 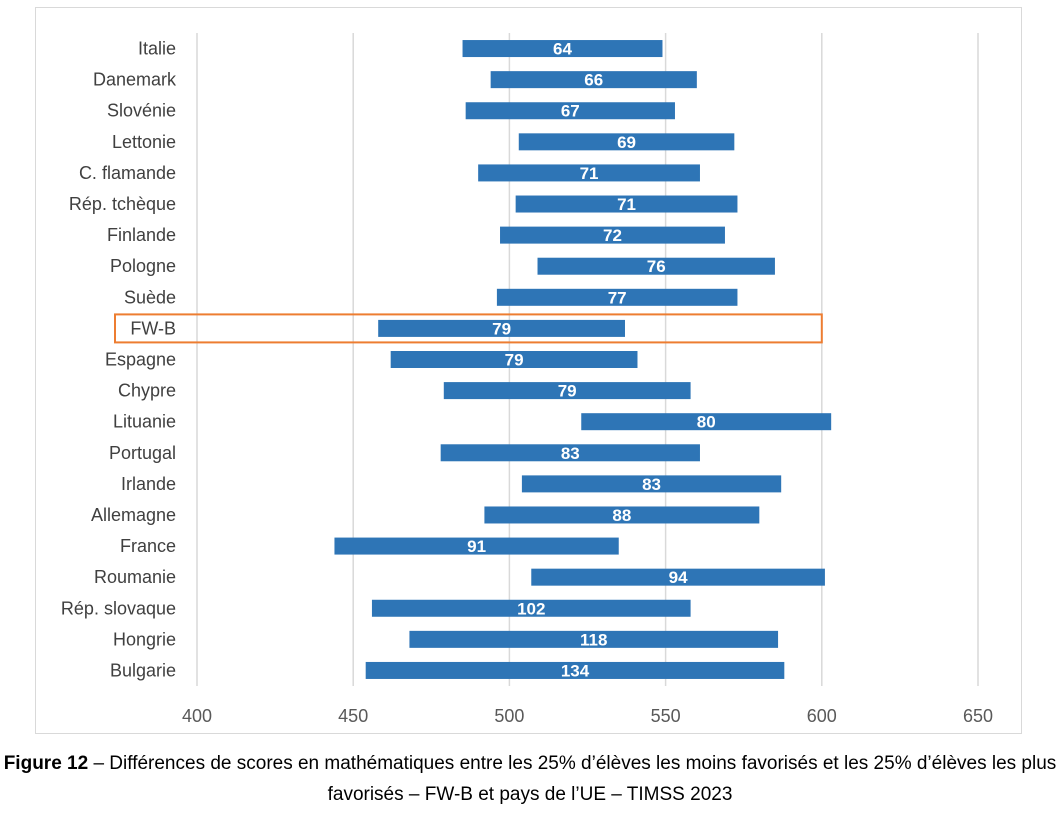 I want to click on category-label: Bulgarie, so click(x=143, y=670).